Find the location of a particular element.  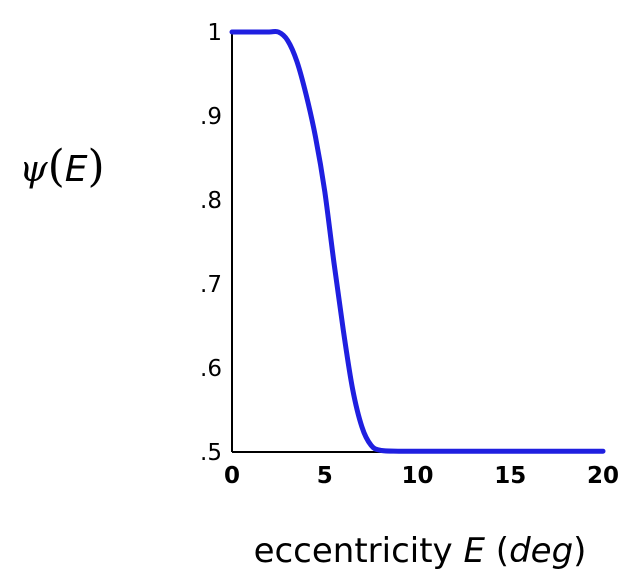

x-tick-label: 5 is located at coordinates (325, 476).